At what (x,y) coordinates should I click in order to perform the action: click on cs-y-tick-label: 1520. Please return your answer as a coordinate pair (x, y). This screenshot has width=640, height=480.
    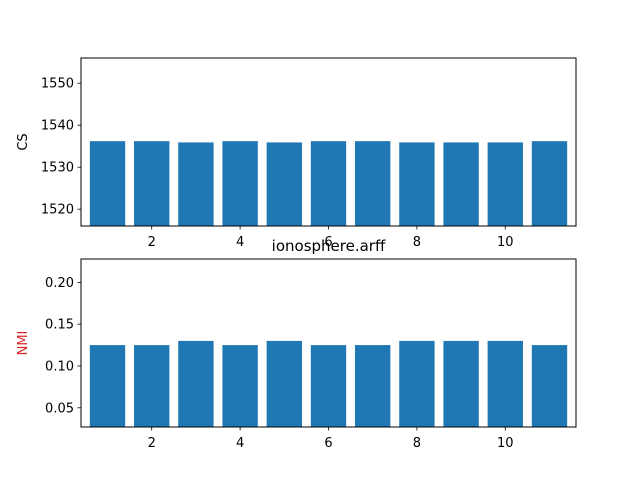
    Looking at the image, I should click on (57, 210).